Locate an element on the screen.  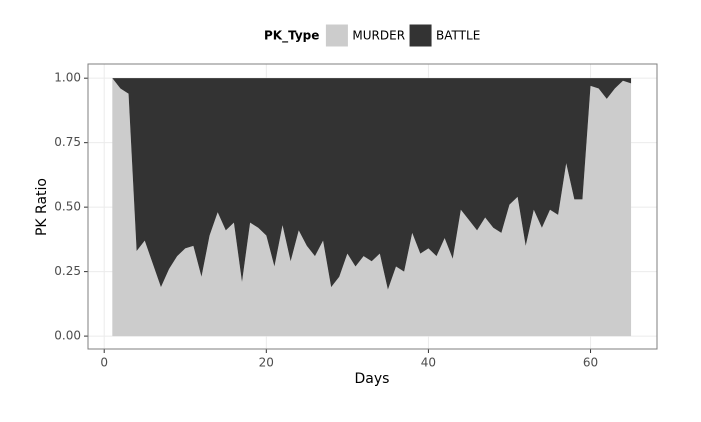
x-tick-label: 40 is located at coordinates (428, 363).